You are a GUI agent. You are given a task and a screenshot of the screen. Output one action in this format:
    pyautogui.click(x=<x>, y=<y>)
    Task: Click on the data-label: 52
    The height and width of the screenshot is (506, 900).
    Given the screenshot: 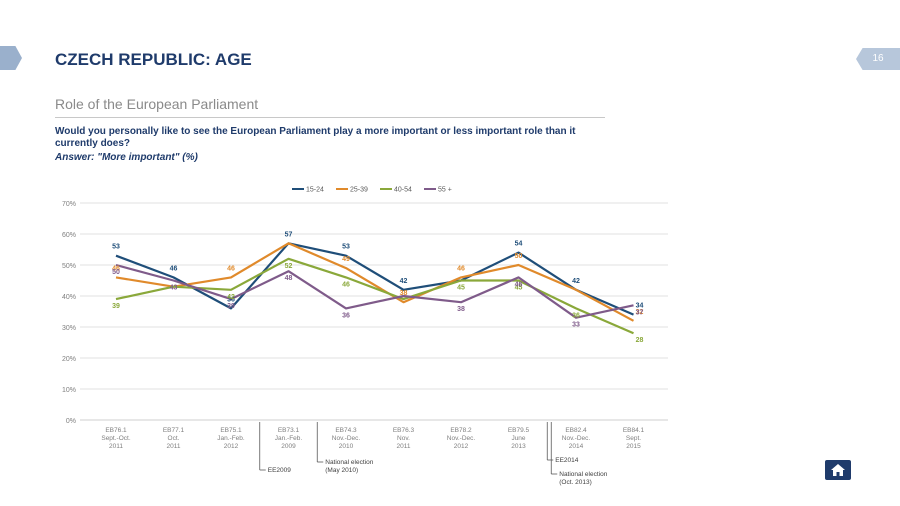 What is the action you would take?
    pyautogui.click(x=289, y=266)
    